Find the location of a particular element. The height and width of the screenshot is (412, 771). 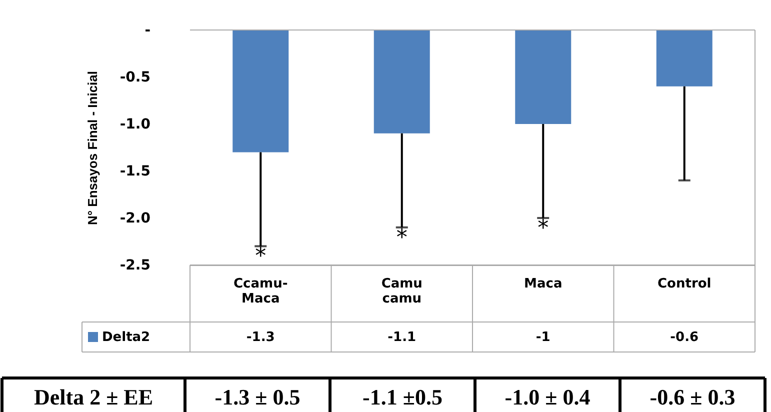

text: -0.6 ± 0.3 is located at coordinates (693, 397).